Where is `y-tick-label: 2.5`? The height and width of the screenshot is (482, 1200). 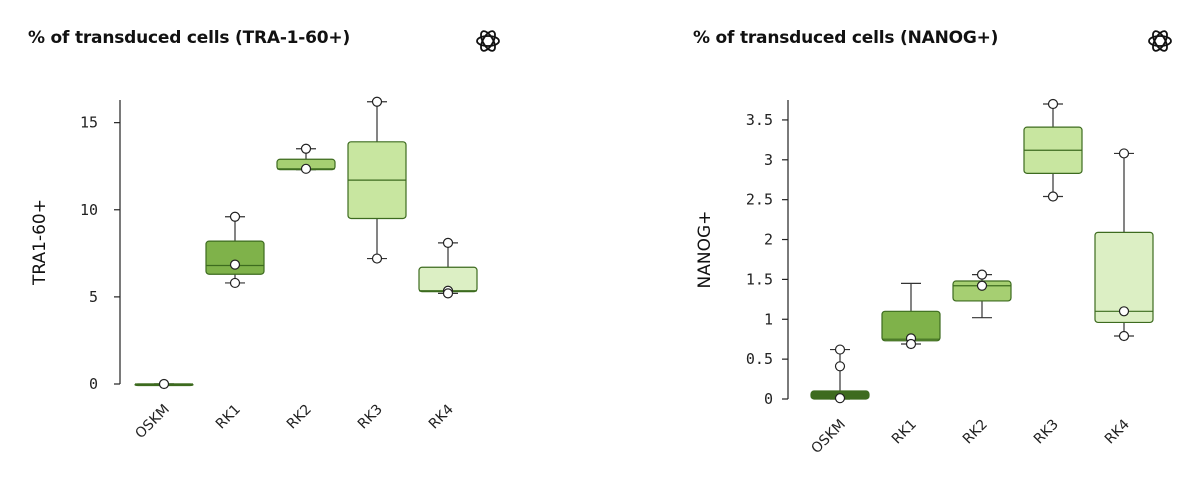 y-tick-label: 2.5 is located at coordinates (759, 200).